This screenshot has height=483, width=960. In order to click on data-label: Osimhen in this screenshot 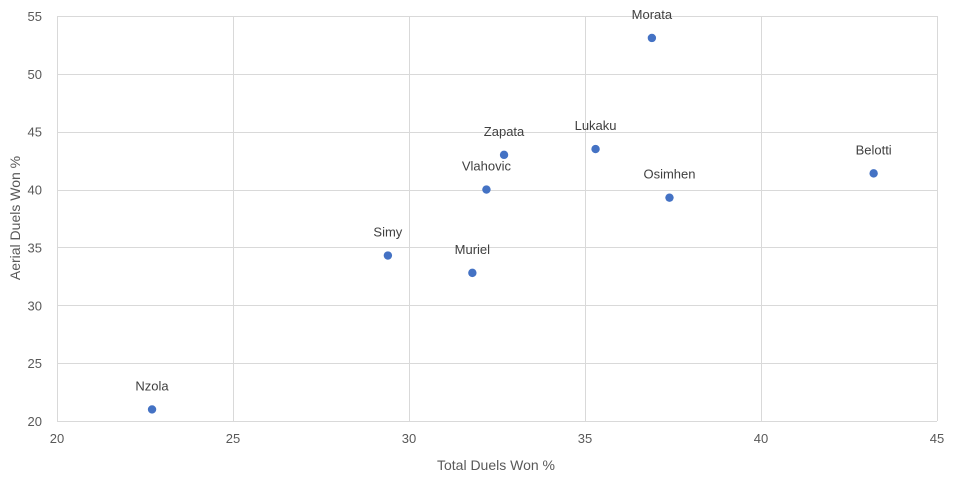, I will do `click(669, 174)`.